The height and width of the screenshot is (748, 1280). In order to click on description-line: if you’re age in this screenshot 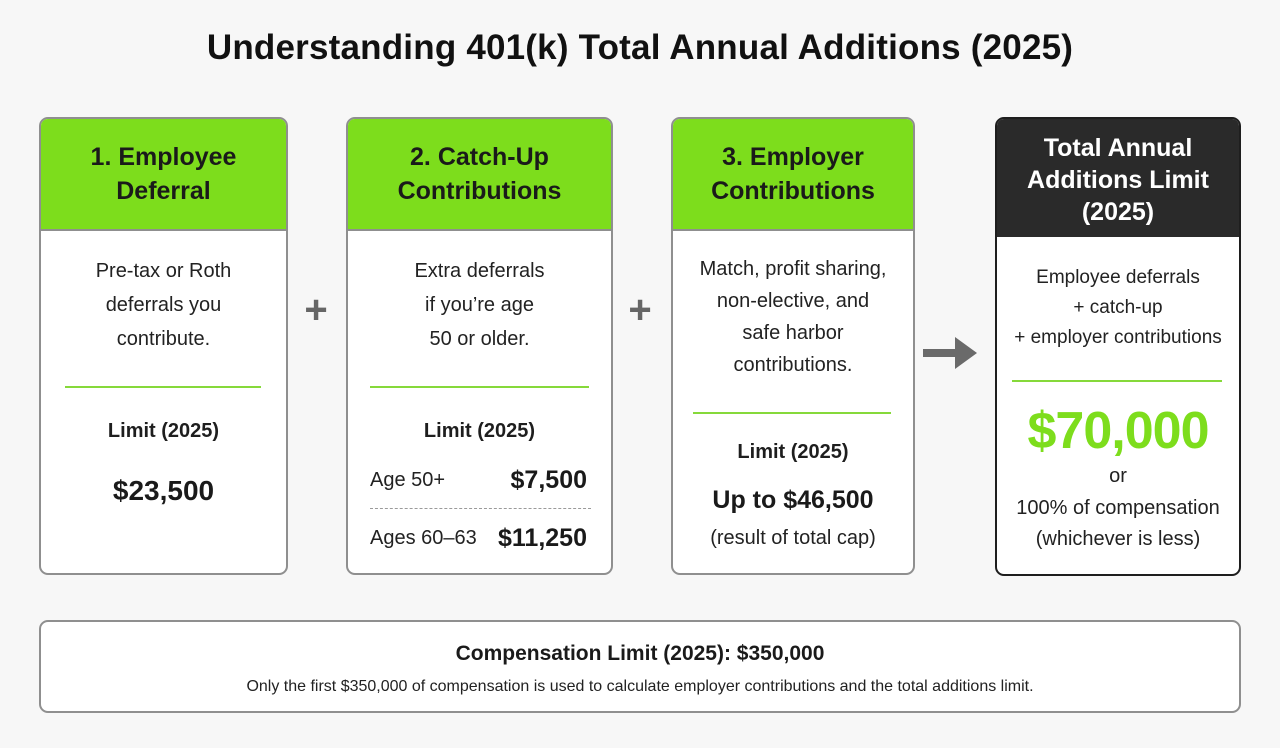, I will do `click(479, 305)`.